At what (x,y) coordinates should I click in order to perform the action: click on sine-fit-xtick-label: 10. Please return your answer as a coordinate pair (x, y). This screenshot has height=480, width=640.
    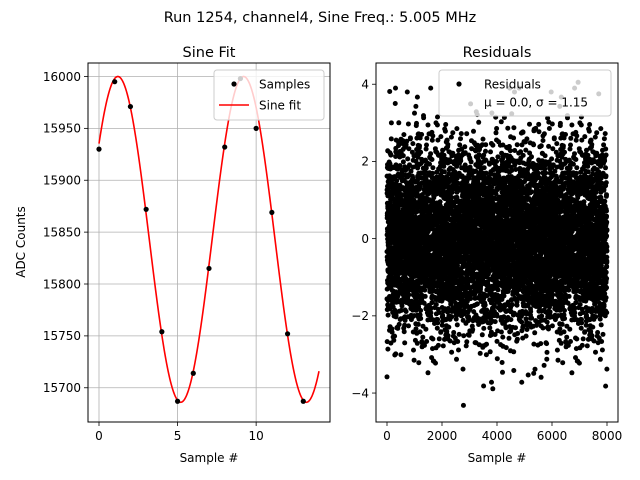
    Looking at the image, I should click on (256, 436).